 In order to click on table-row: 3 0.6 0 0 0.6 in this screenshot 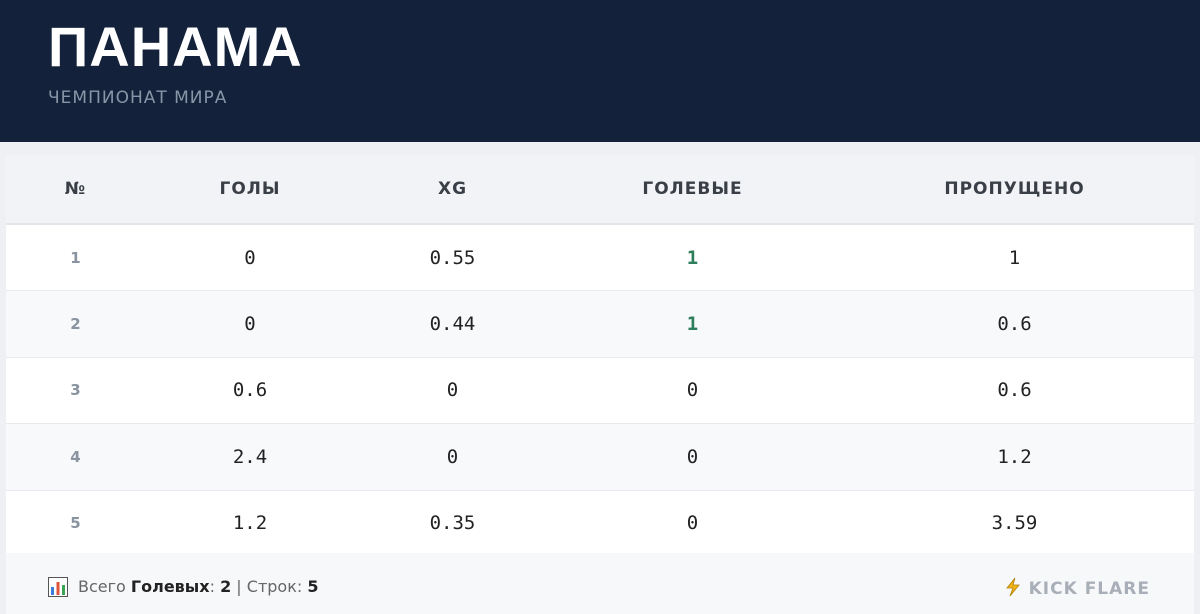, I will do `click(600, 391)`.